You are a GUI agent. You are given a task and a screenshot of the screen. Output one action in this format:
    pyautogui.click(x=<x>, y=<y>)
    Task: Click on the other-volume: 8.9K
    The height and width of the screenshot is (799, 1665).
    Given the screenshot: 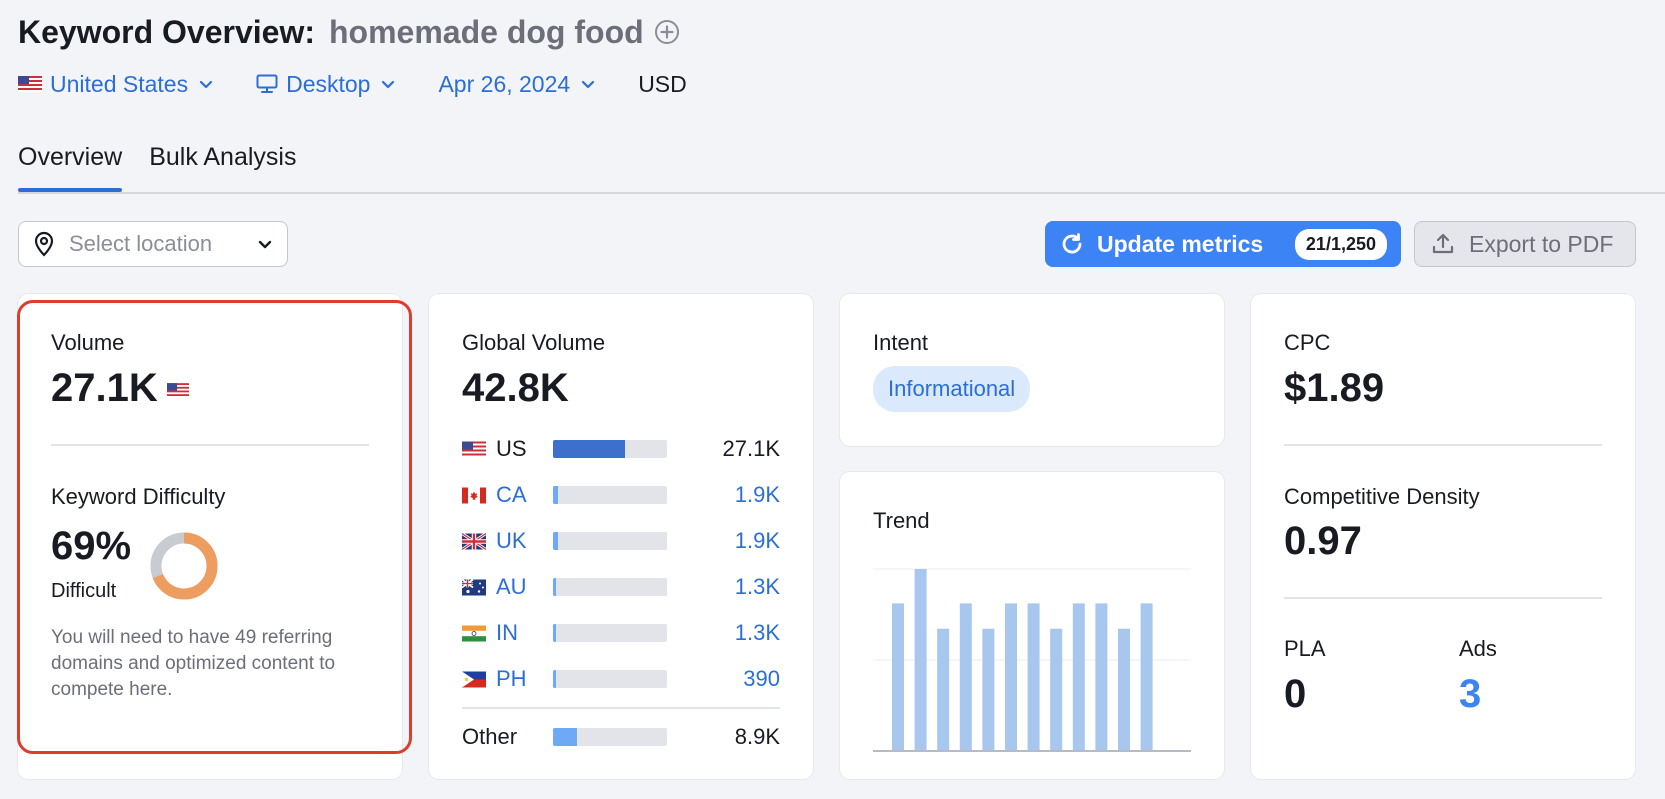 What is the action you would take?
    pyautogui.click(x=757, y=736)
    